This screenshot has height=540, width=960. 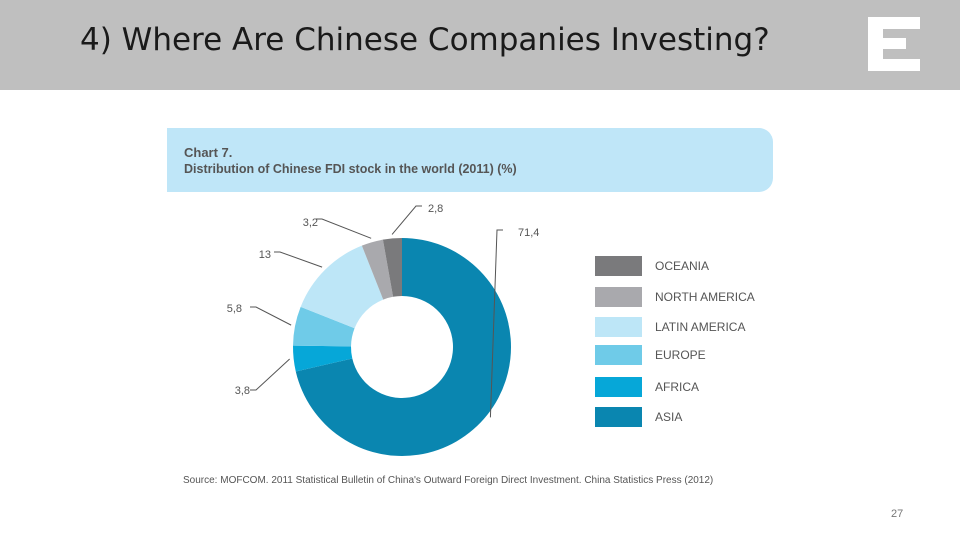 I want to click on legend-label: AFRICA, so click(x=677, y=387).